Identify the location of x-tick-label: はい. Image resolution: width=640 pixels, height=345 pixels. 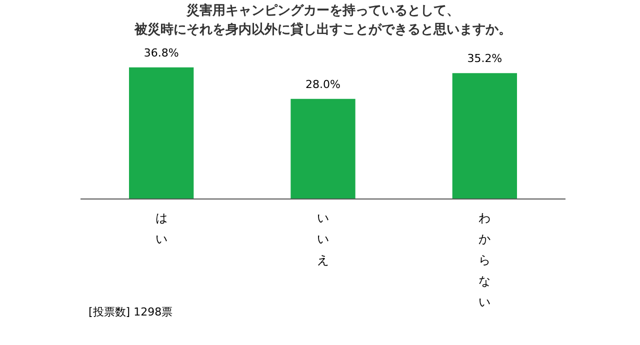
(161, 228).